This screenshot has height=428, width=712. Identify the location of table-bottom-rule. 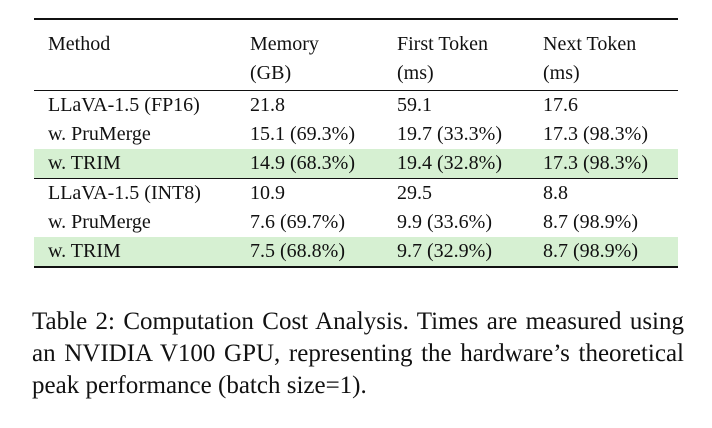
(356, 267).